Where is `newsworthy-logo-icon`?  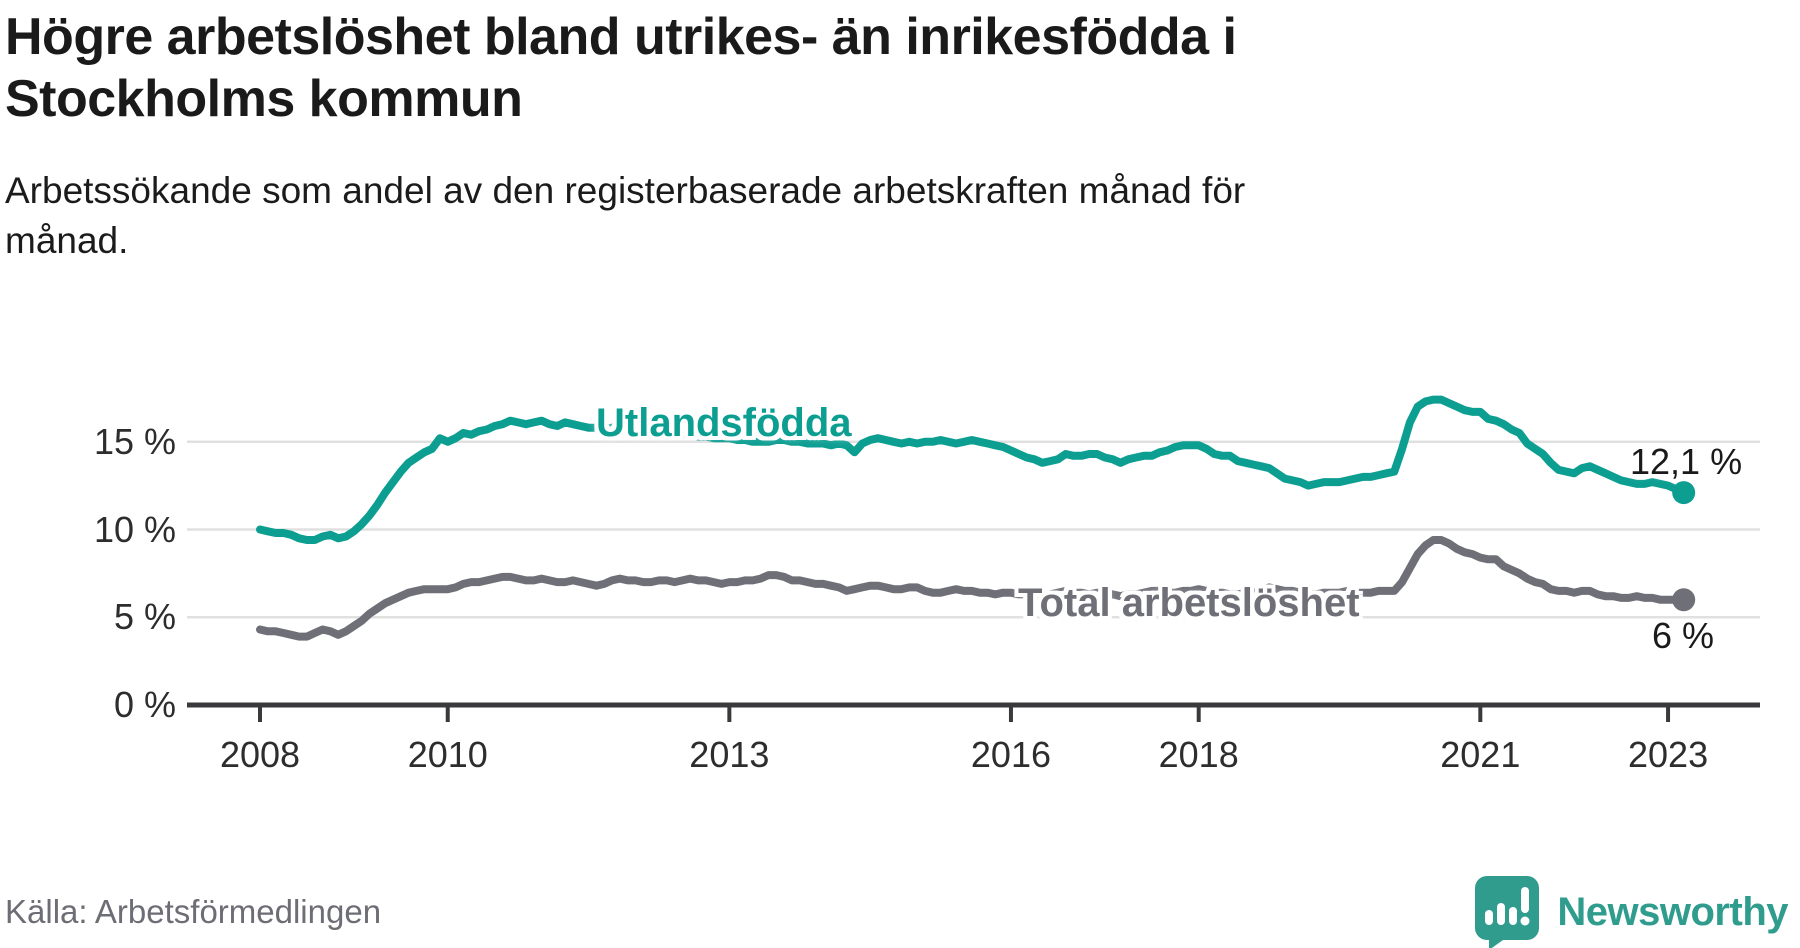
newsworthy-logo-icon is located at coordinates (1507, 912).